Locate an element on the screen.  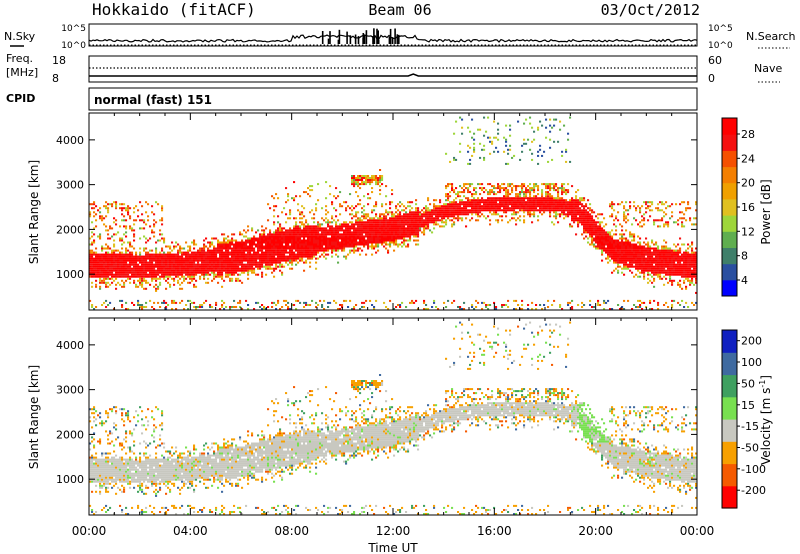
freq-tick-top: 18 is located at coordinates (59, 60).